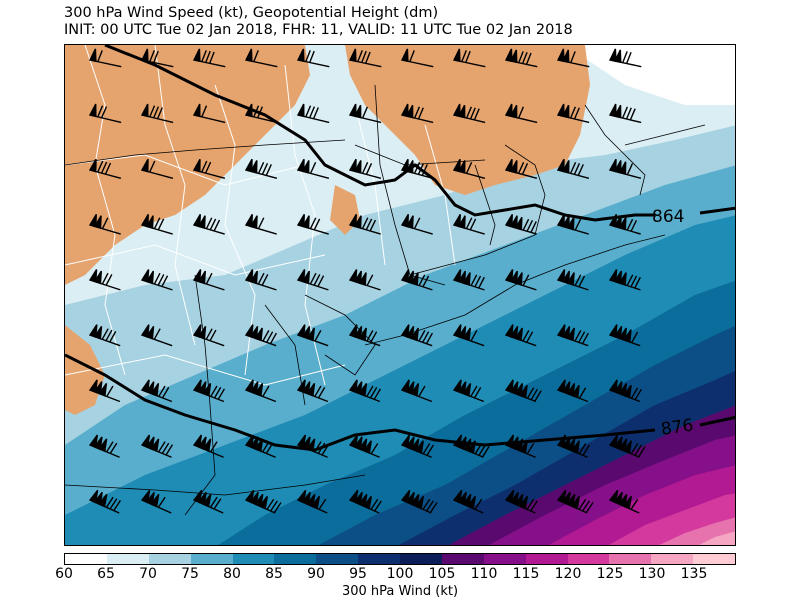 Image resolution: width=800 pixels, height=600 pixels. What do you see at coordinates (316, 574) in the screenshot?
I see `colorbar-tick-label: 90` at bounding box center [316, 574].